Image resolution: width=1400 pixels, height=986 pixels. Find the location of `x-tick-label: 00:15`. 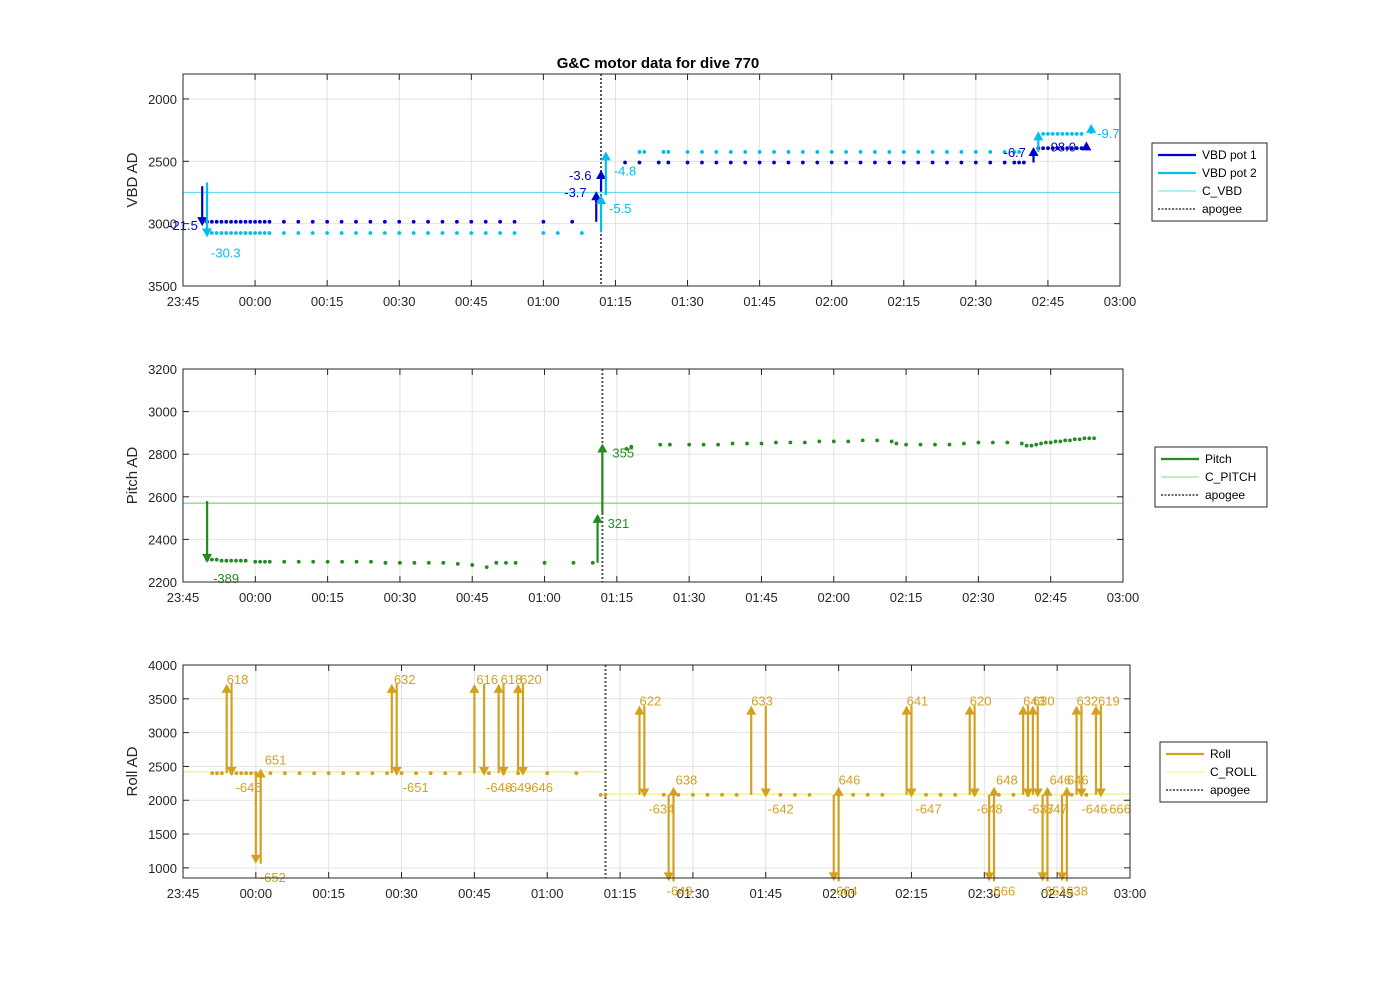

x-tick-label: 00:15 is located at coordinates (327, 301).